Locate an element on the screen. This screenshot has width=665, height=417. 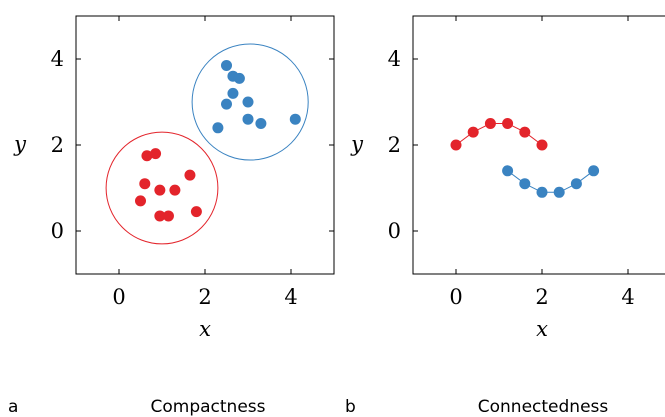
panel-caption-a: Compactness is located at coordinates (208, 407).